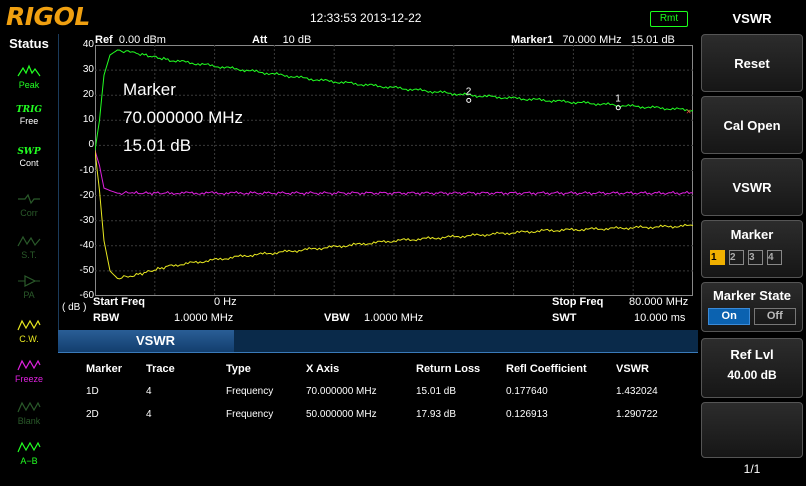 Image resolution: width=806 pixels, height=486 pixels. What do you see at coordinates (669, 19) in the screenshot?
I see `remote-badge: Rmt` at bounding box center [669, 19].